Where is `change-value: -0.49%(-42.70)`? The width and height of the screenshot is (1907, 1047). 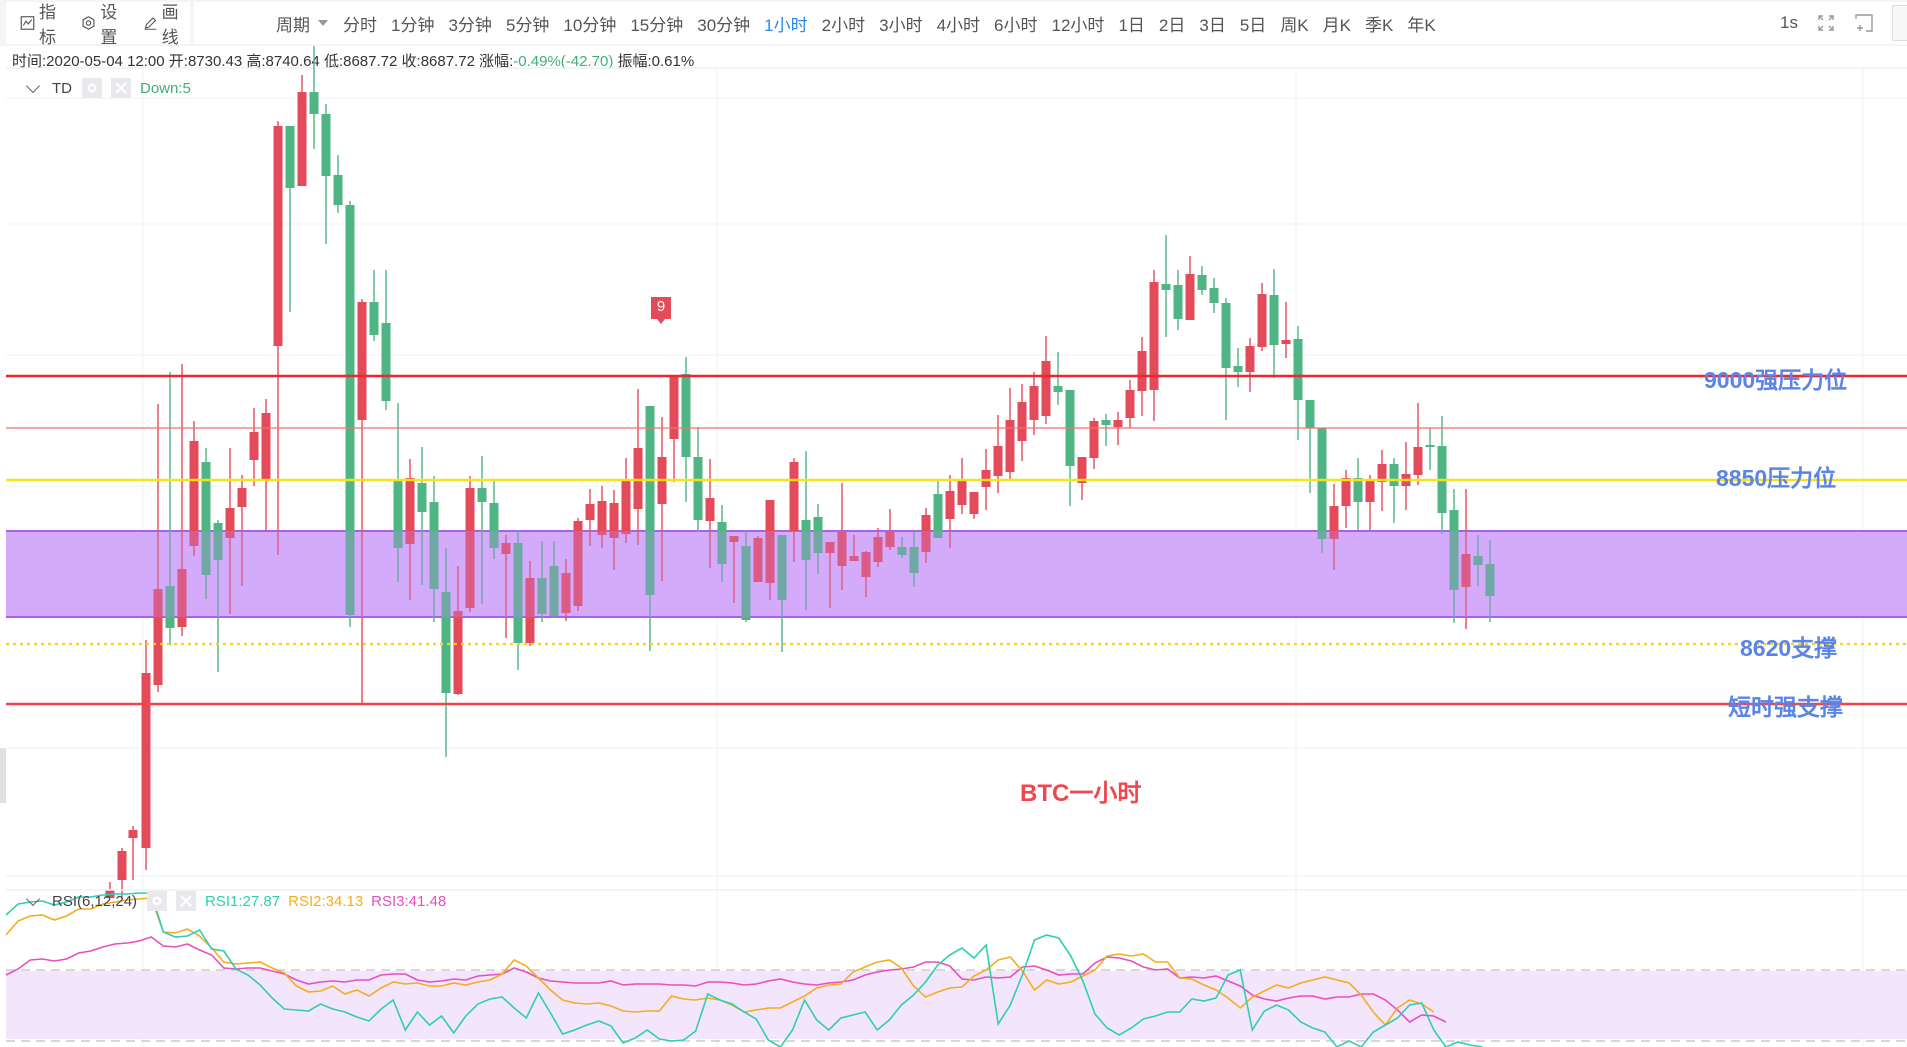 change-value: -0.49%(-42.70) is located at coordinates (563, 61).